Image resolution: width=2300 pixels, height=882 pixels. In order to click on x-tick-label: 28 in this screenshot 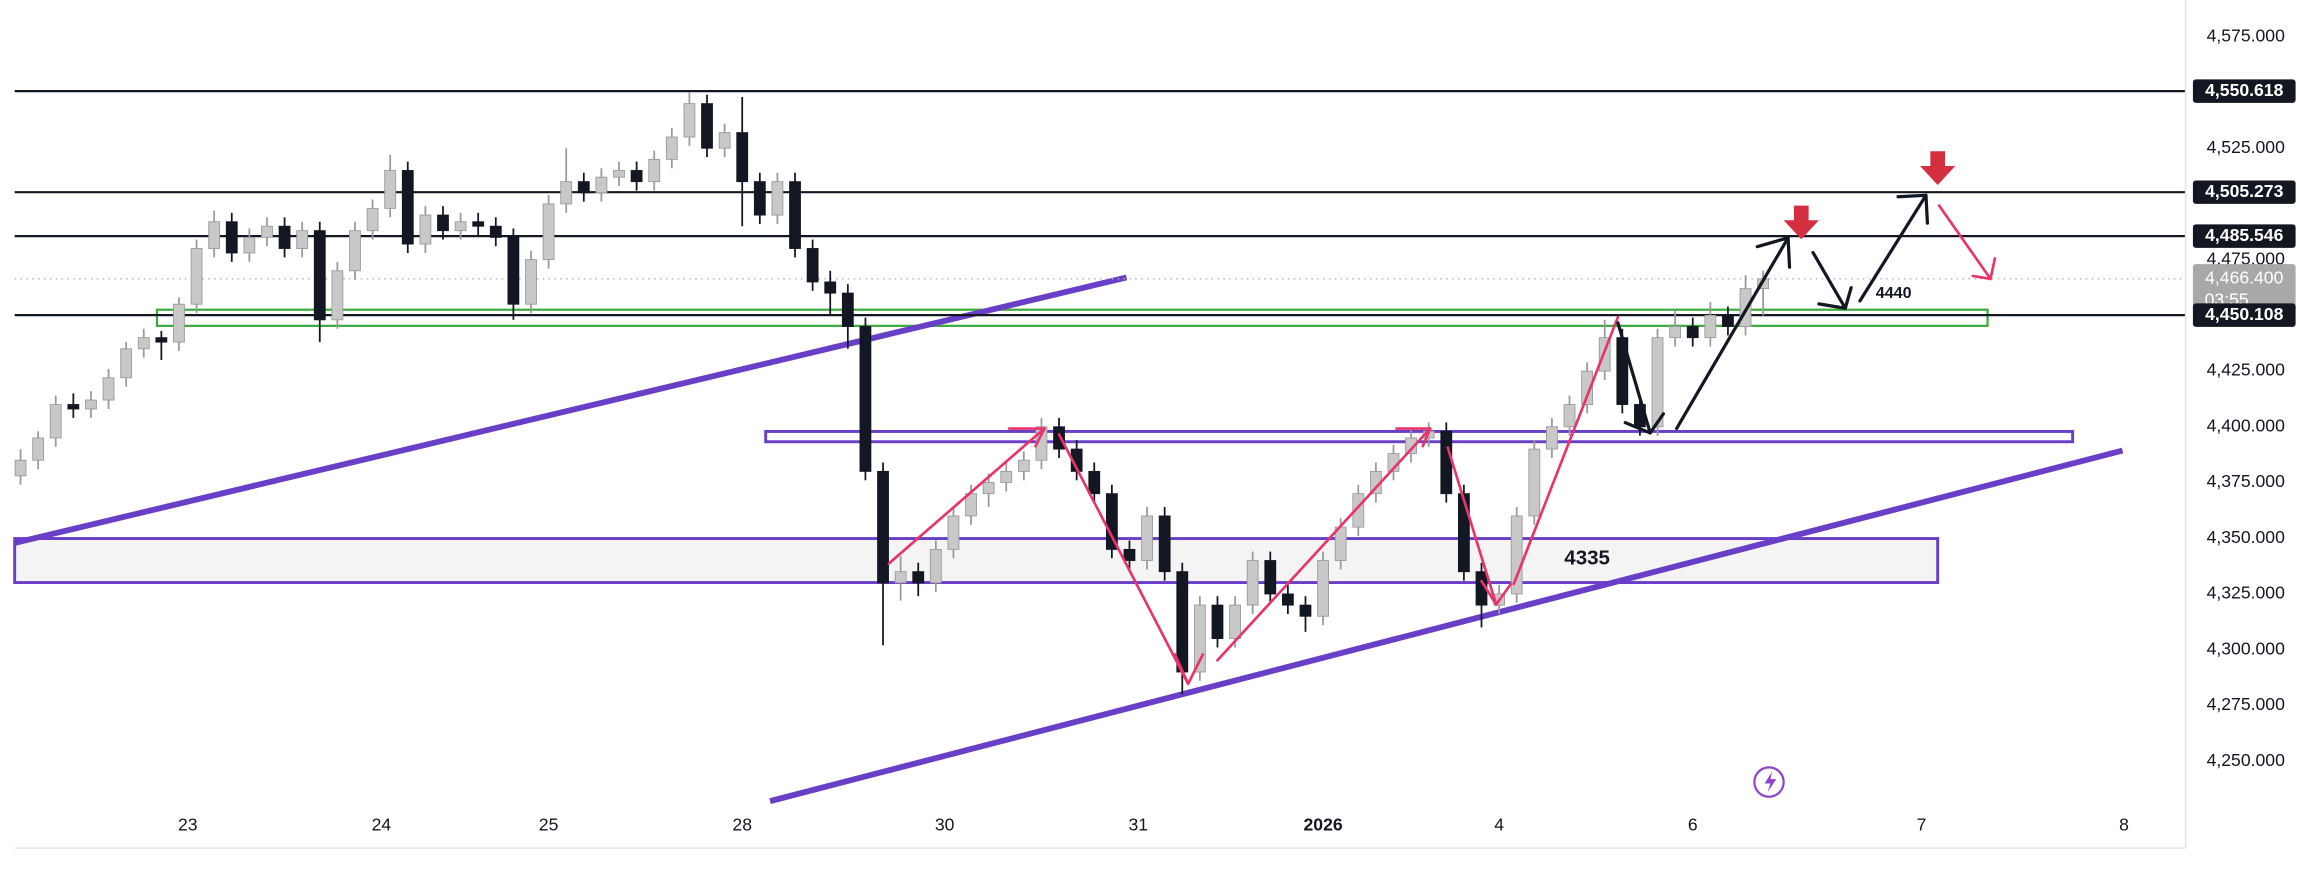, I will do `click(742, 825)`.